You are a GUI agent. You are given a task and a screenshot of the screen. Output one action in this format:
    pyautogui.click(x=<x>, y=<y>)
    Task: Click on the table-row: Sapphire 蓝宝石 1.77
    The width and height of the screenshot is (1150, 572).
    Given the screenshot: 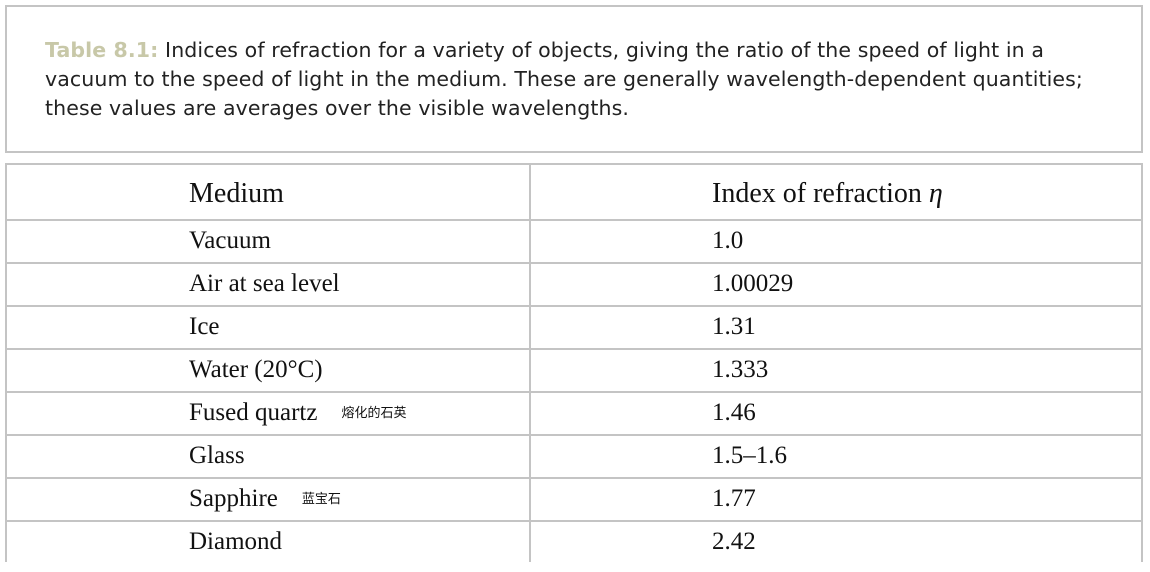 What is the action you would take?
    pyautogui.click(x=574, y=500)
    